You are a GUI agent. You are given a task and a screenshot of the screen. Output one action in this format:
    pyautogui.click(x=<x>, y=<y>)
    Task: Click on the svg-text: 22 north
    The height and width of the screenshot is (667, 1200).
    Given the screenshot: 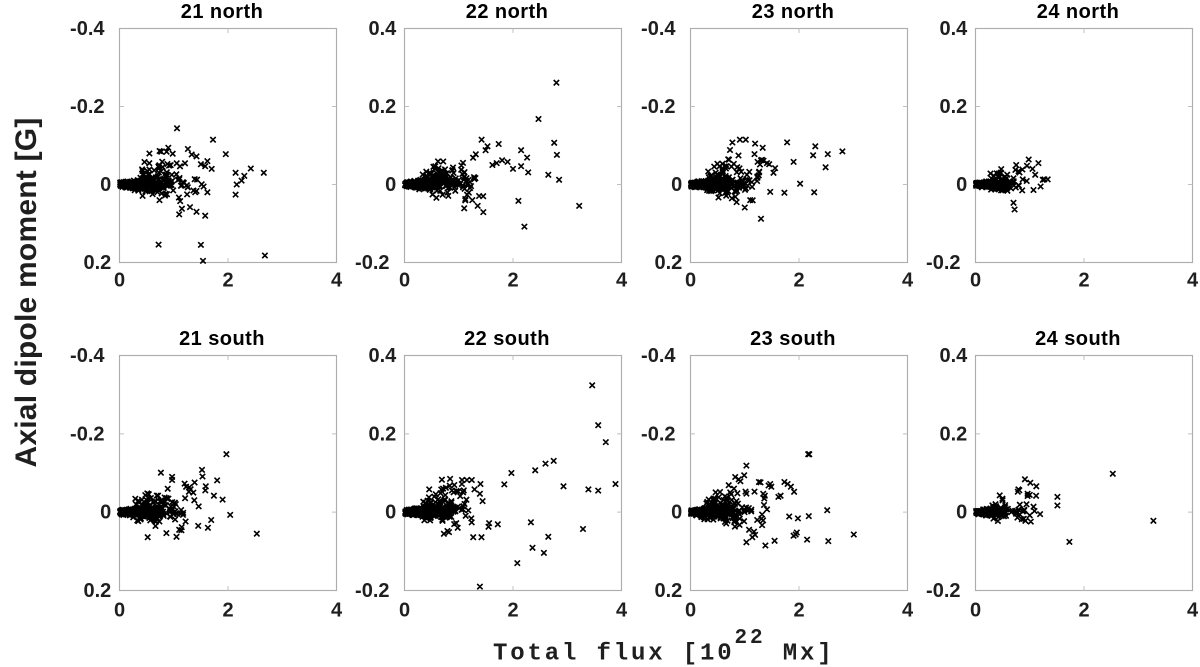 What is the action you would take?
    pyautogui.click(x=507, y=12)
    